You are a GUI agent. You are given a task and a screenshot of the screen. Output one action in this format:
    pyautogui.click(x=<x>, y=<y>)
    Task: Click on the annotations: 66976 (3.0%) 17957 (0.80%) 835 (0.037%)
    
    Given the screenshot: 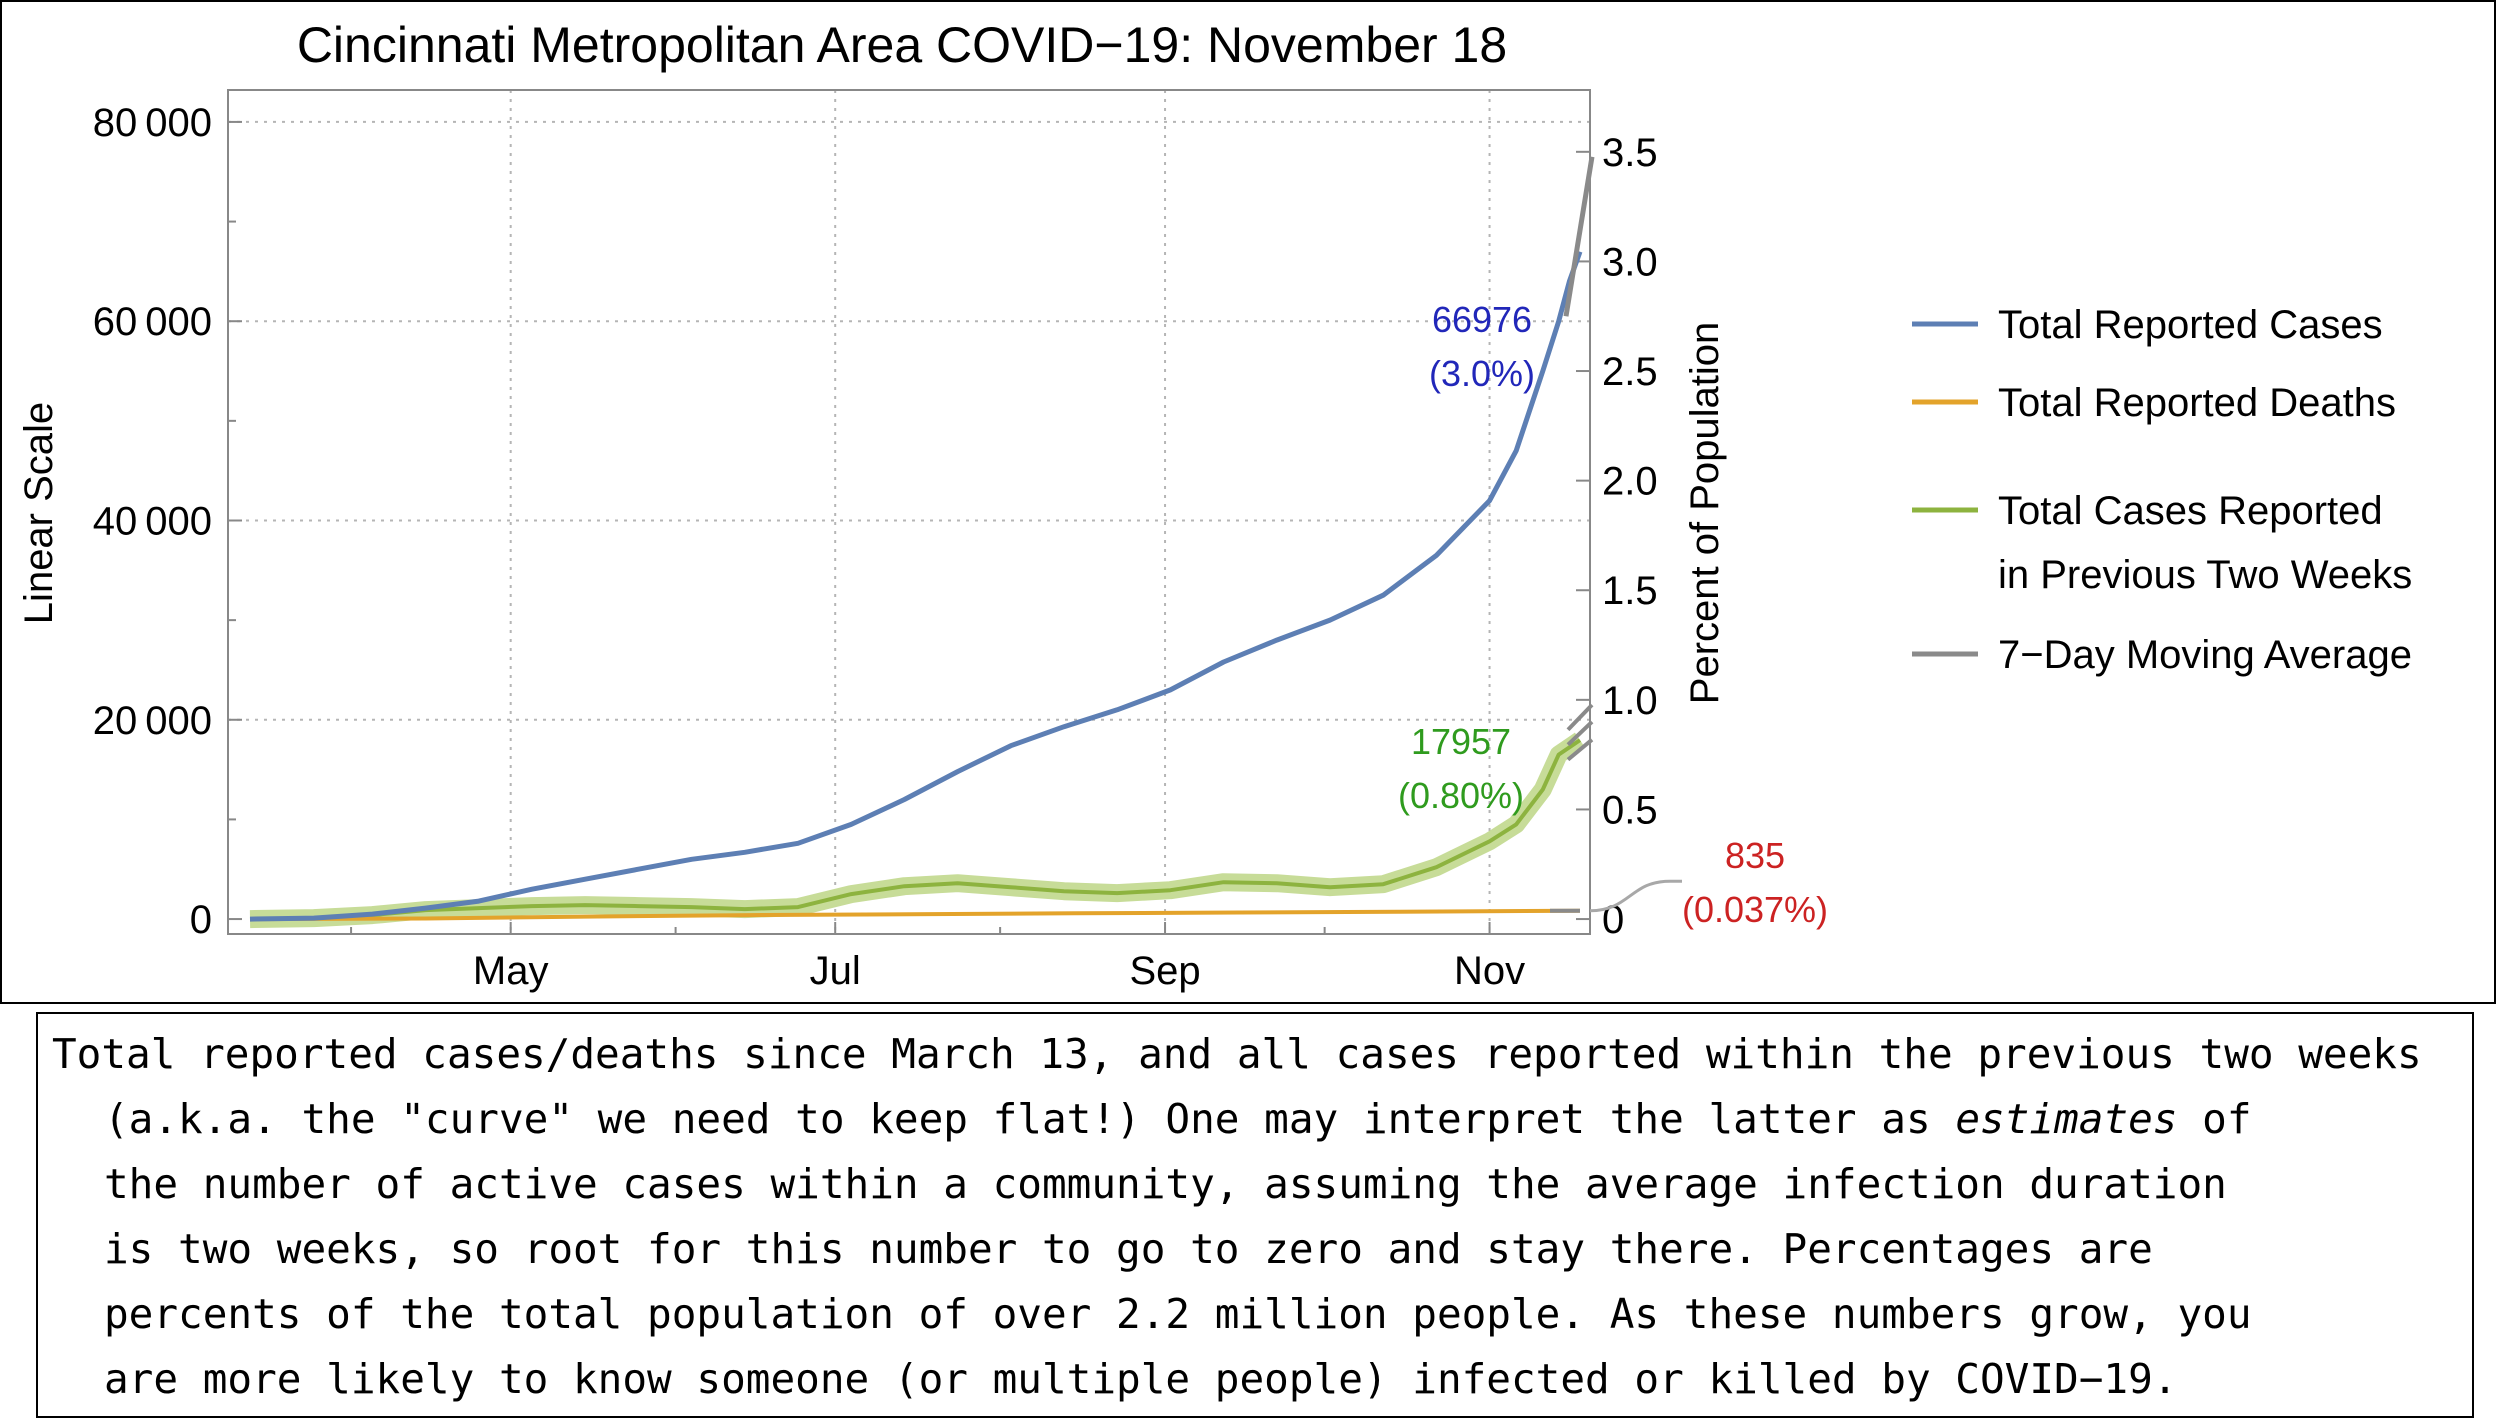 What is the action you would take?
    pyautogui.click(x=1613, y=614)
    